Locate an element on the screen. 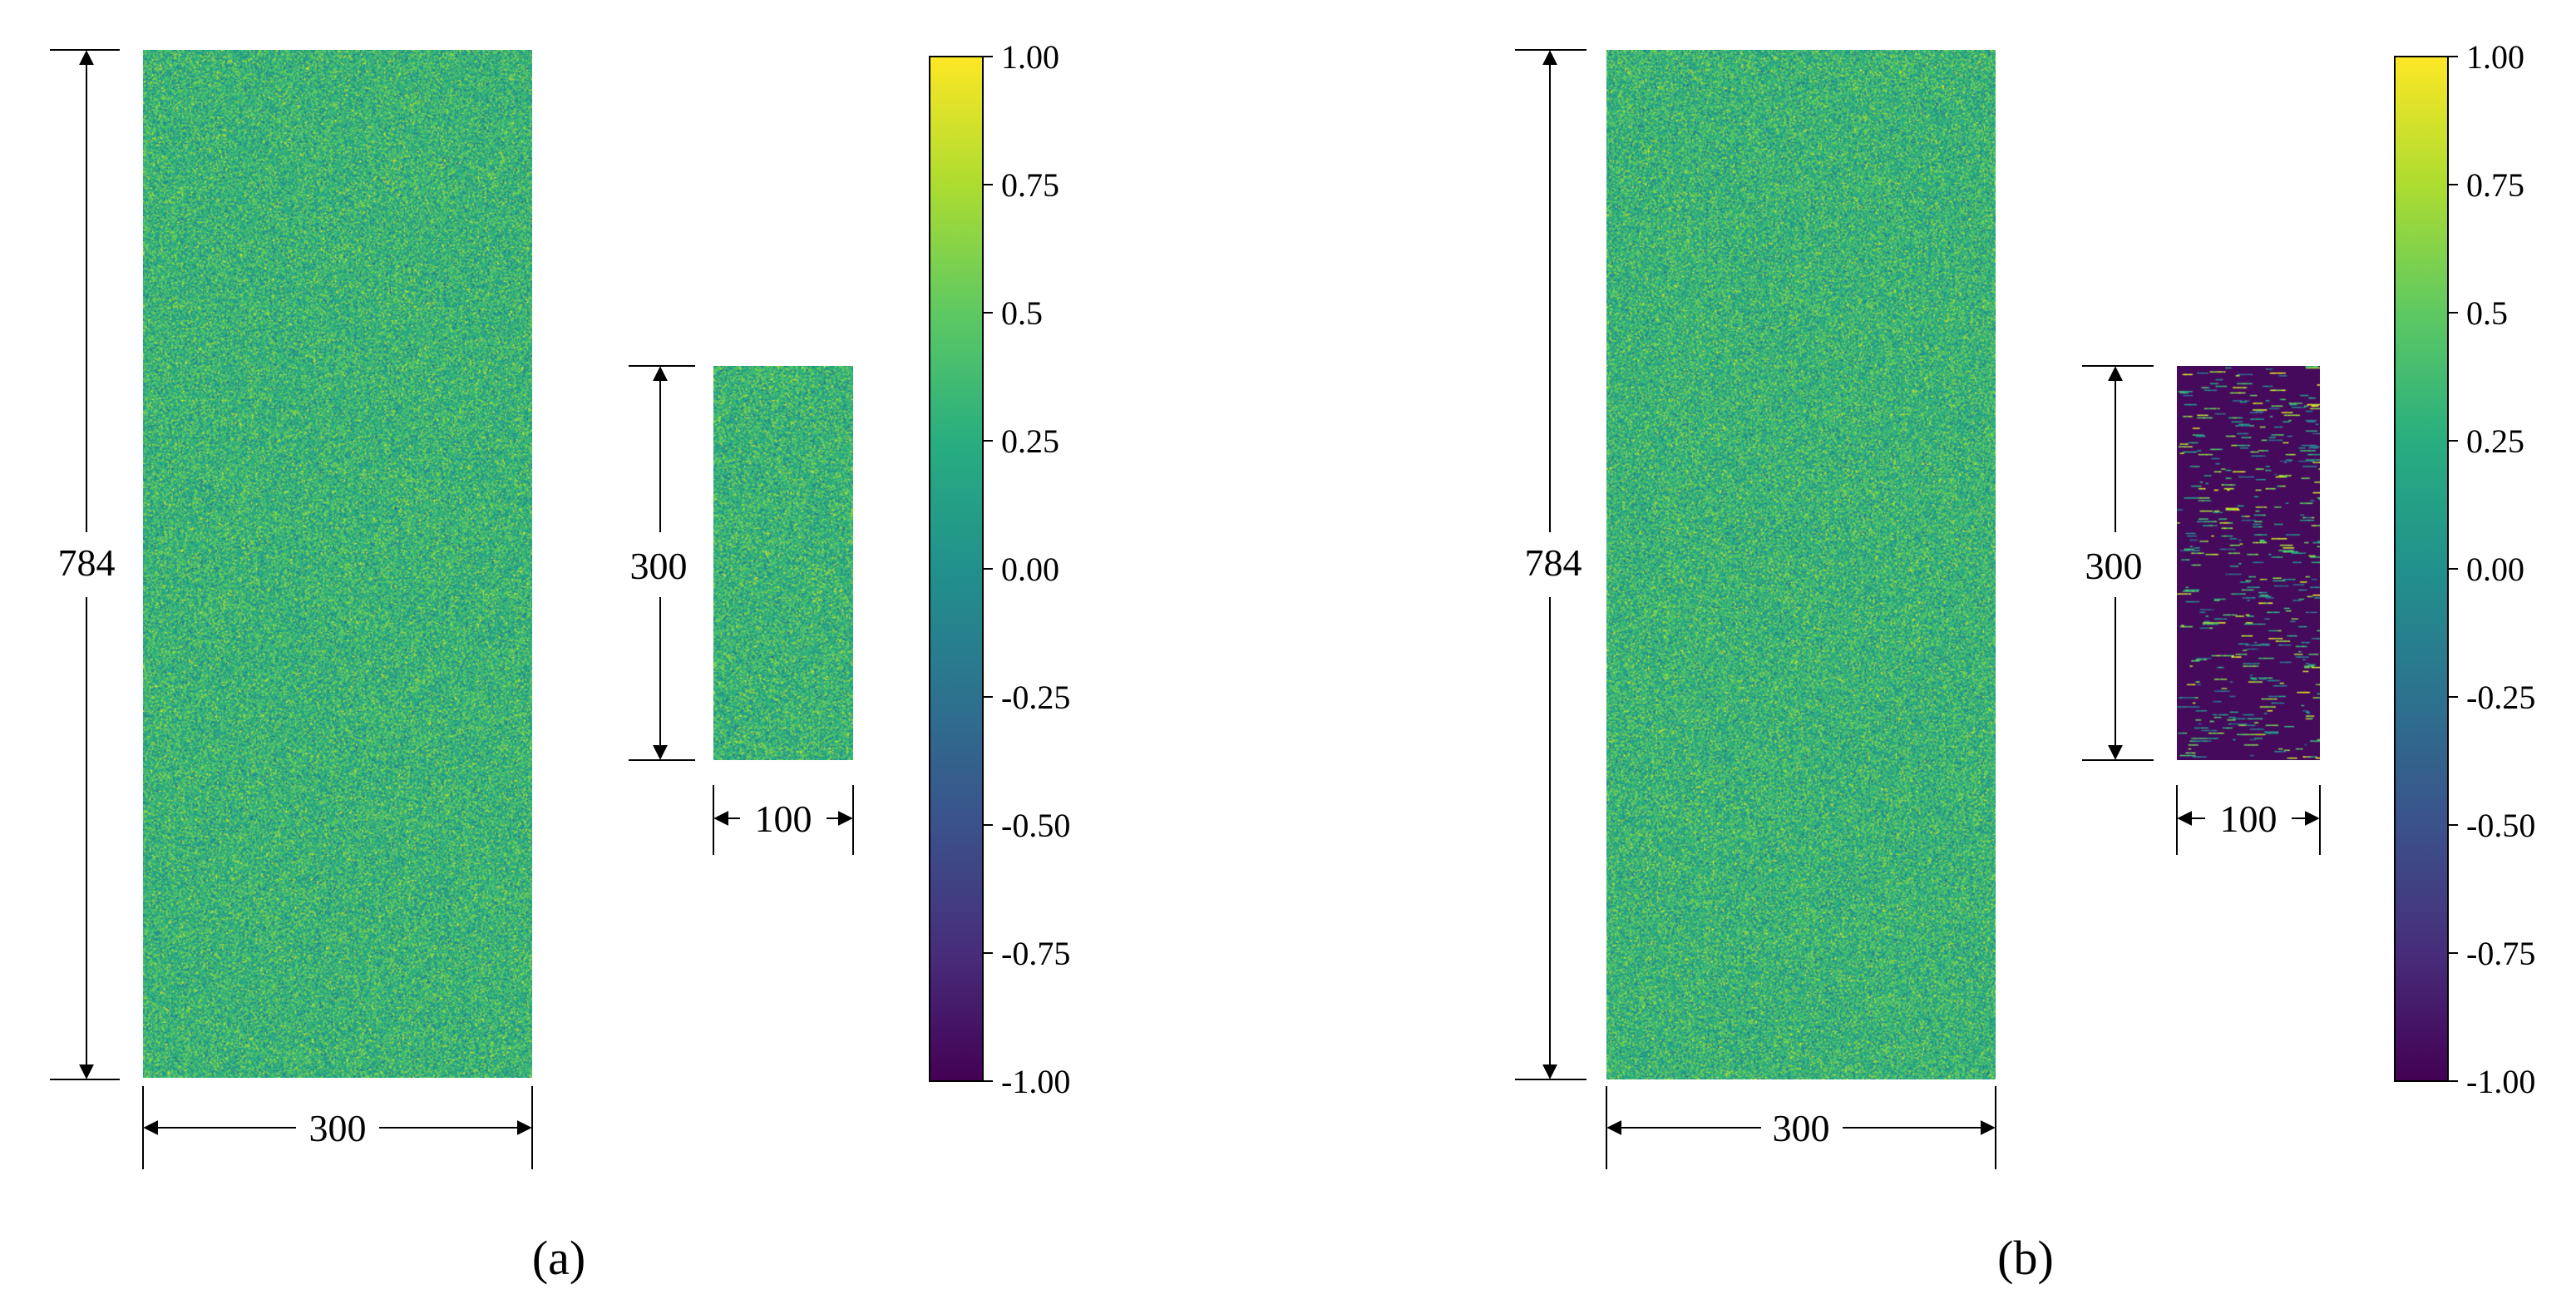  panel-b-small-width-label: 100 is located at coordinates (2248, 819).